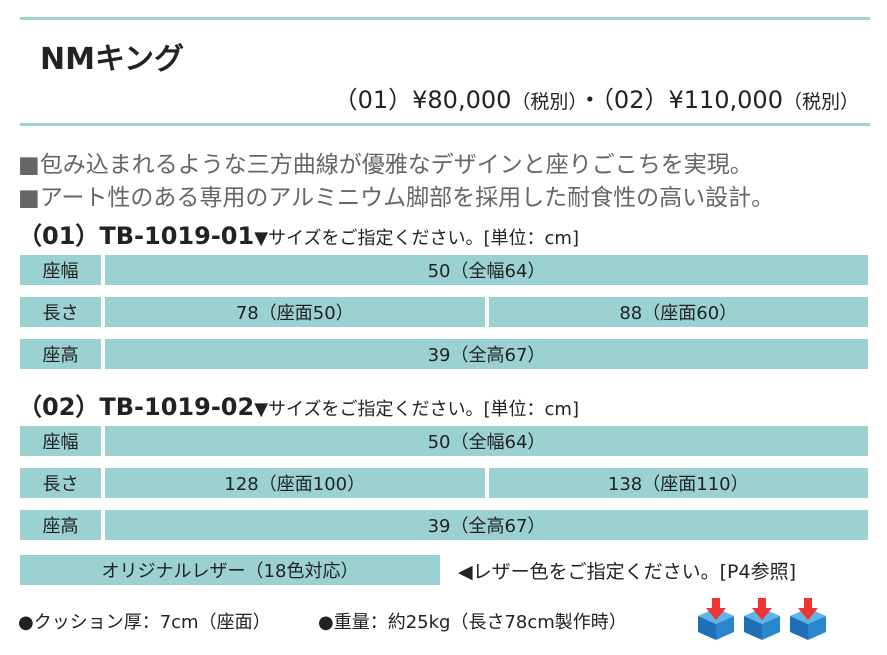 The width and height of the screenshot is (887, 655). Describe the element at coordinates (422, 100) in the screenshot. I see `price-part: （01）¥80,000` at that location.